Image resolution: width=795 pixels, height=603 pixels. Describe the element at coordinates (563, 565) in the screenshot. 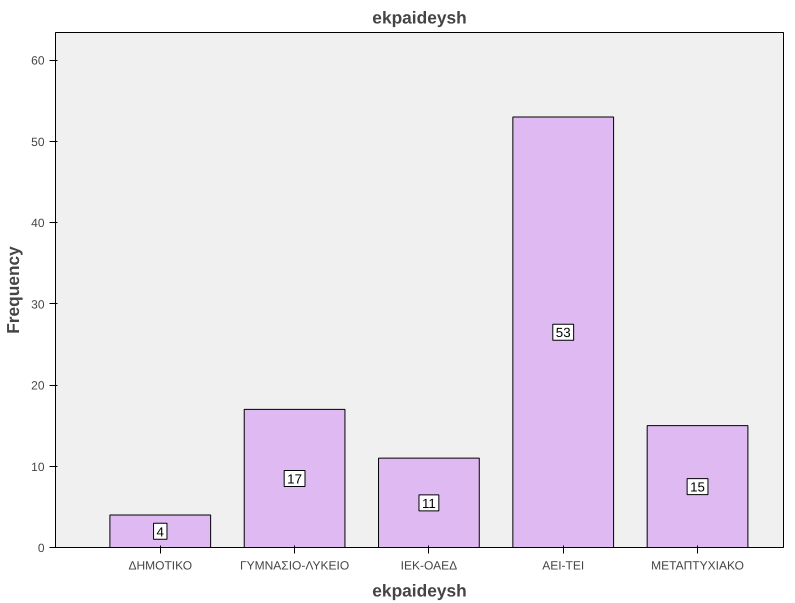

I see `x-tick-label: ΑΕΙ-ΤΕΙ` at that location.